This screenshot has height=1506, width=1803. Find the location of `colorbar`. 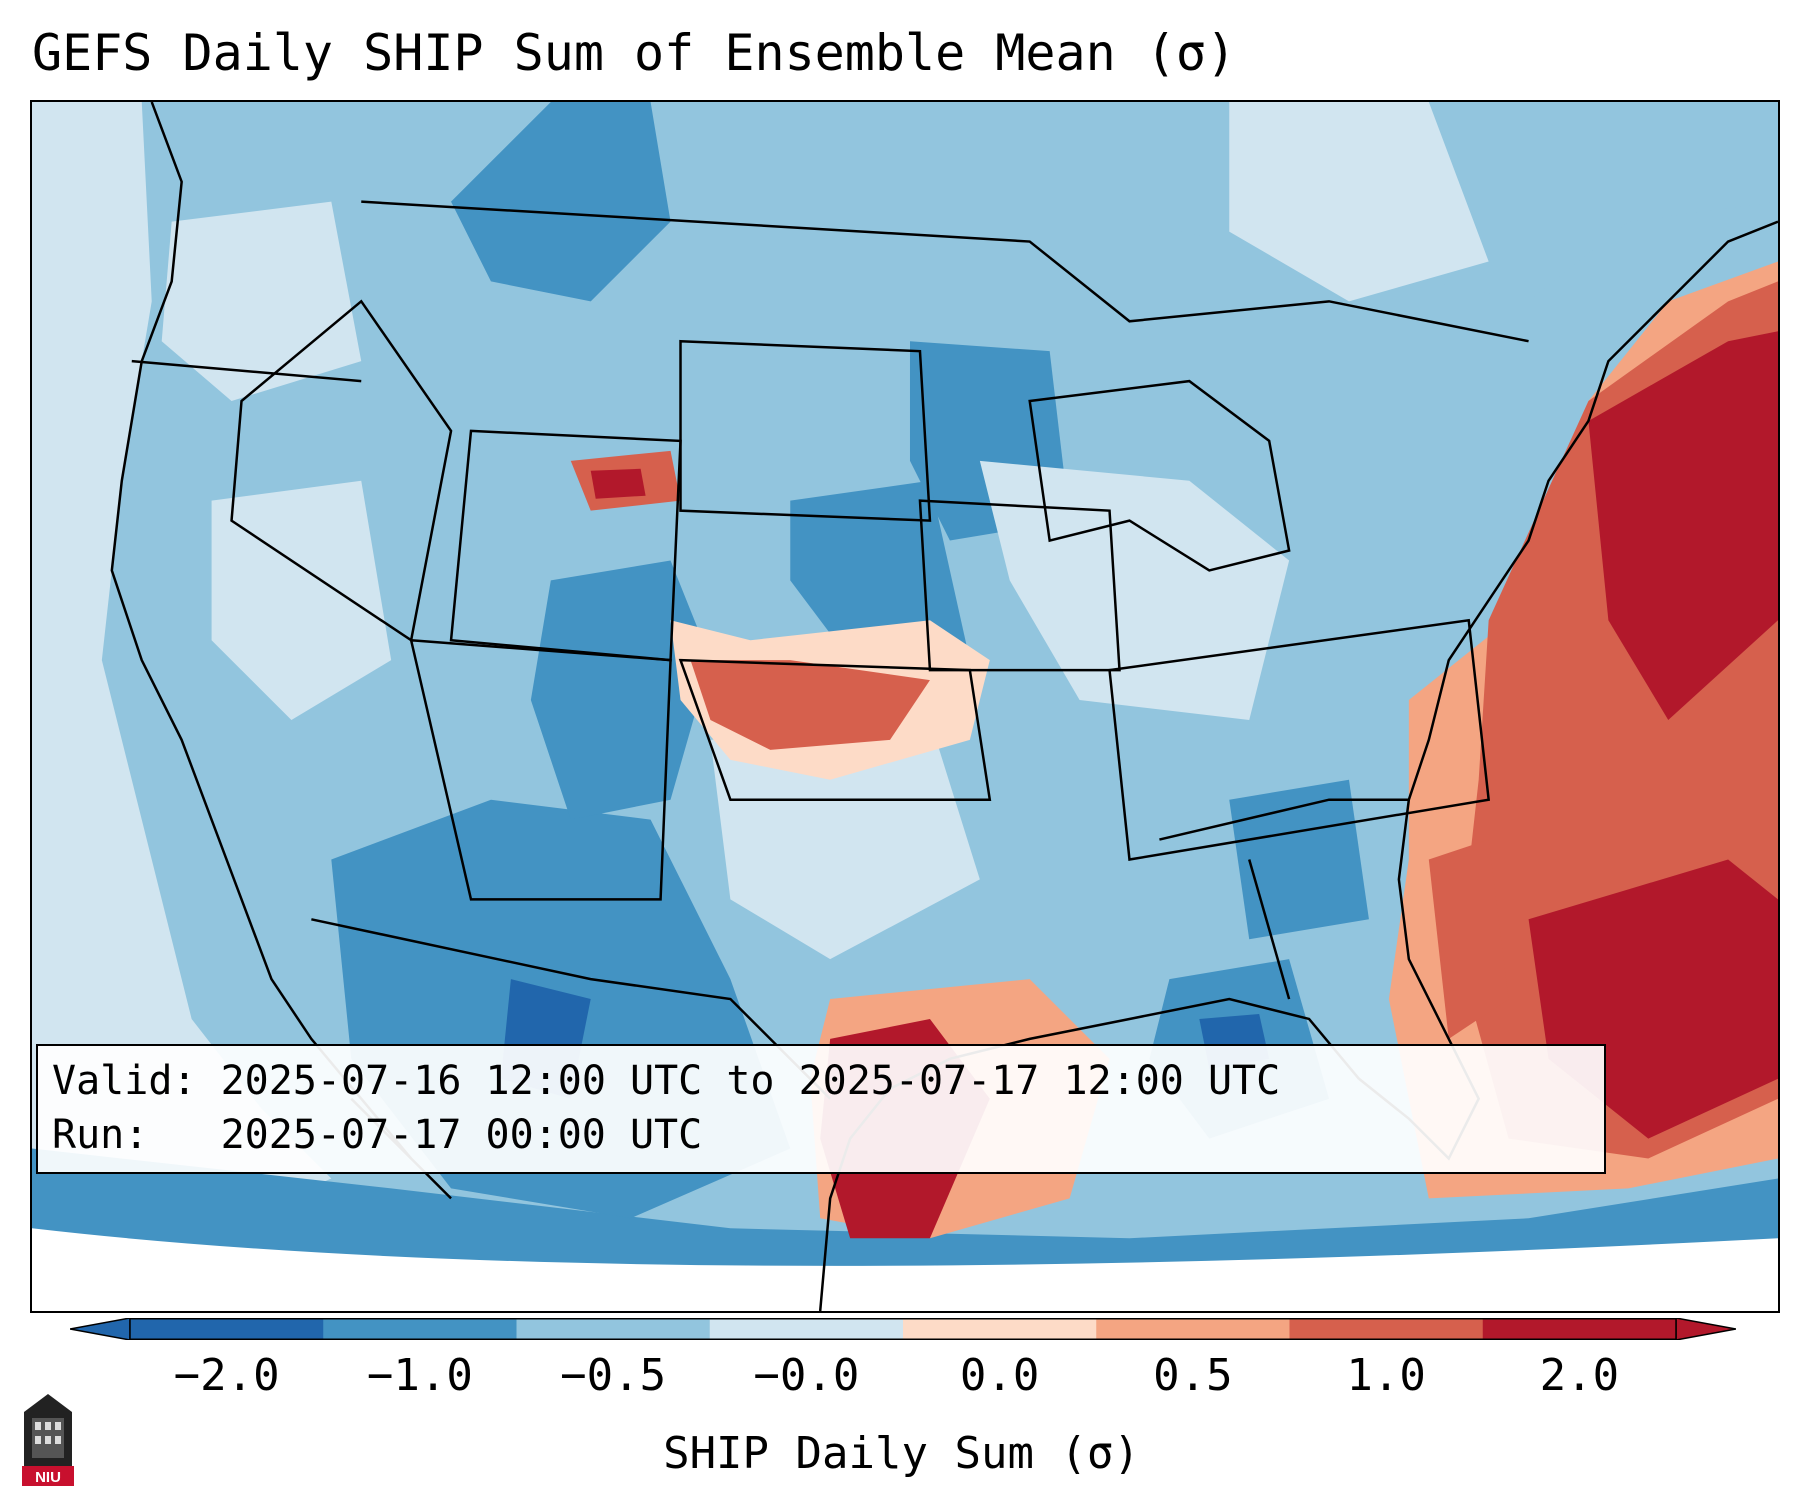

colorbar is located at coordinates (903, 1329).